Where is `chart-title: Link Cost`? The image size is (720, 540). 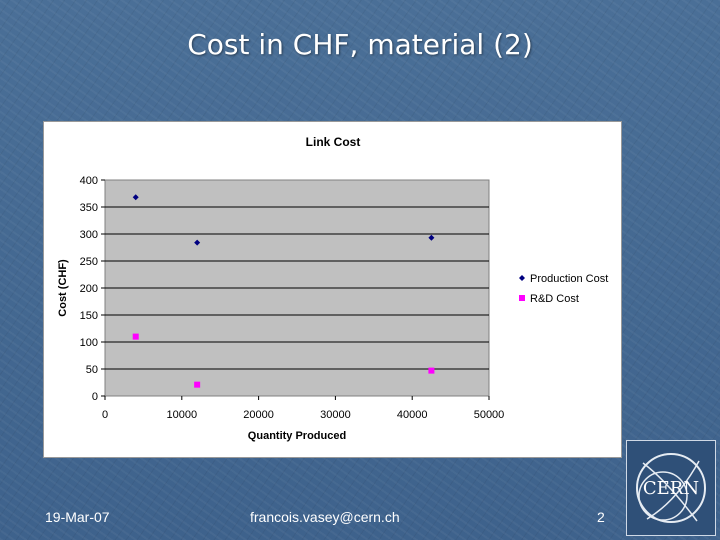 chart-title: Link Cost is located at coordinates (333, 142).